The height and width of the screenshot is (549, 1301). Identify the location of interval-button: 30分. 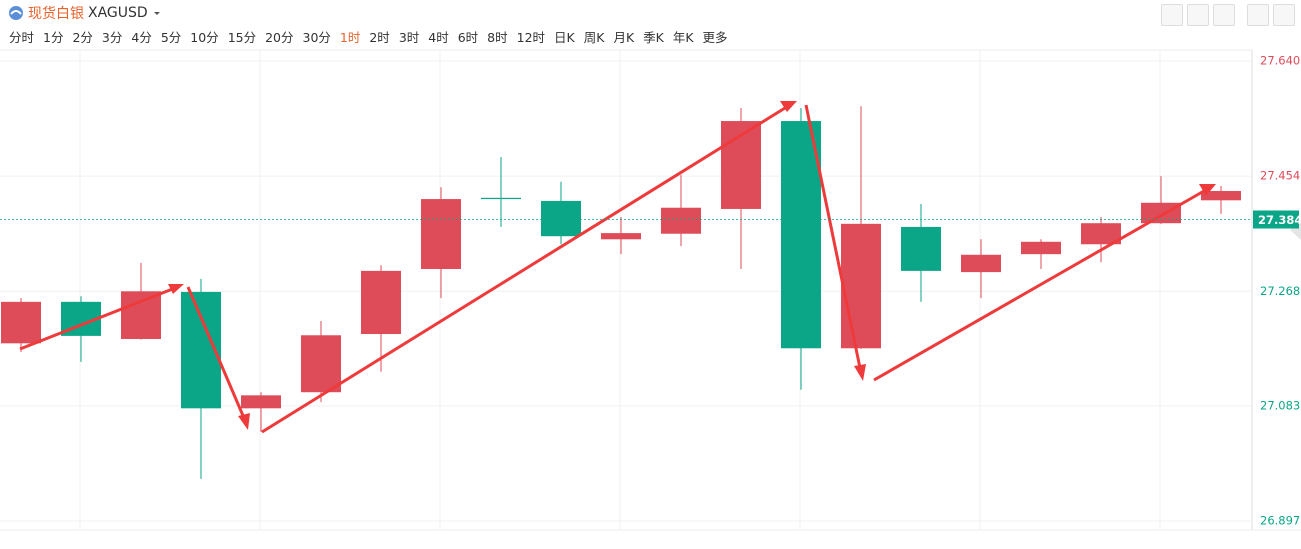
(316, 37).